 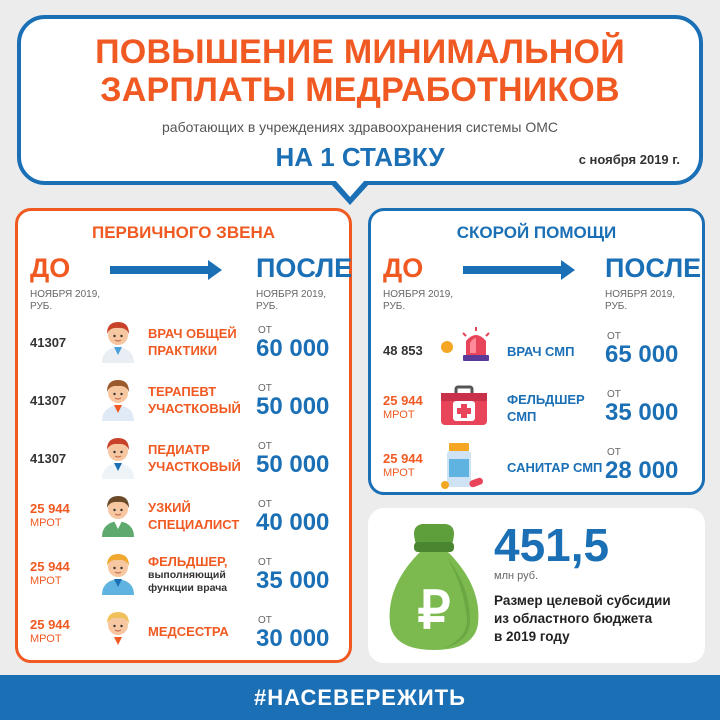 I want to click on profession-title: ФЕЛЬДШЕР, so click(x=546, y=399).